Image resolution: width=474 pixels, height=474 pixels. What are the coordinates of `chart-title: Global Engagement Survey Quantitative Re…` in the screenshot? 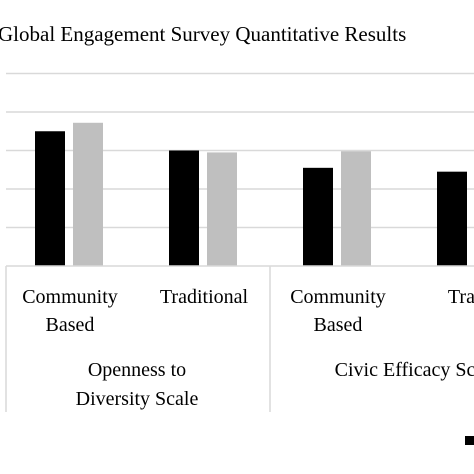 It's located at (203, 34).